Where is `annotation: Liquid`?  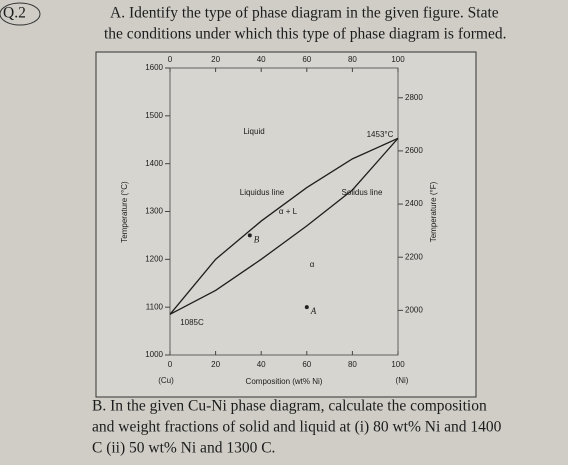
annotation: Liquid is located at coordinates (253, 131).